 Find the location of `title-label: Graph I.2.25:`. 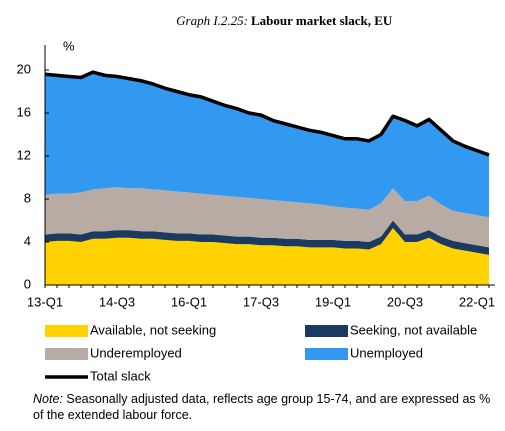

title-label: Graph I.2.25: is located at coordinates (212, 20).